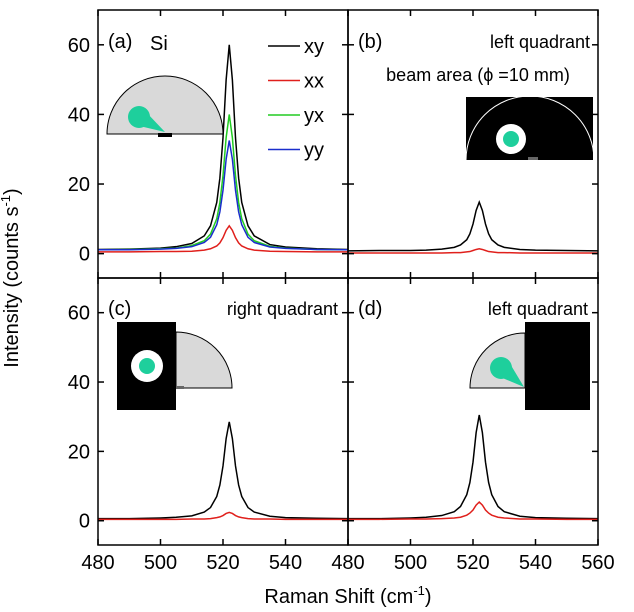 The height and width of the screenshot is (612, 634). Describe the element at coordinates (159, 44) in the screenshot. I see `annotation: Si` at that location.